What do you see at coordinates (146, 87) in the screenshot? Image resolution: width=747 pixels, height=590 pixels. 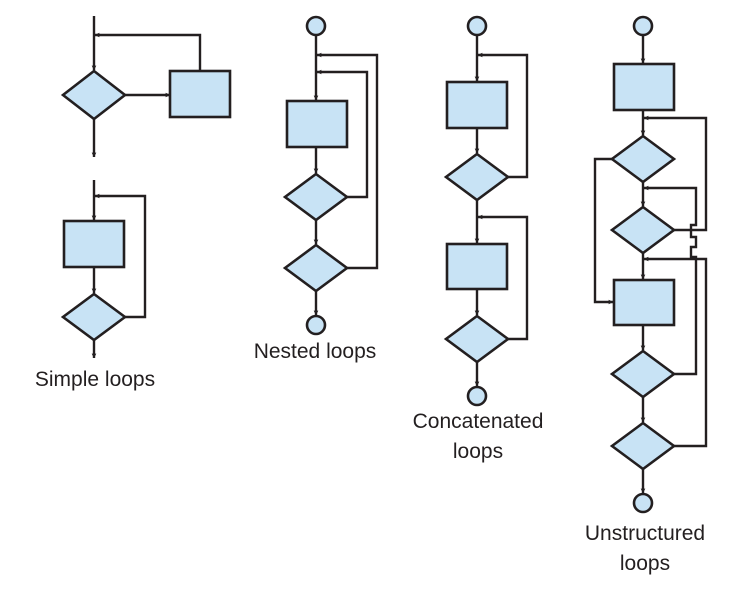 I see `simple-loop-top` at bounding box center [146, 87].